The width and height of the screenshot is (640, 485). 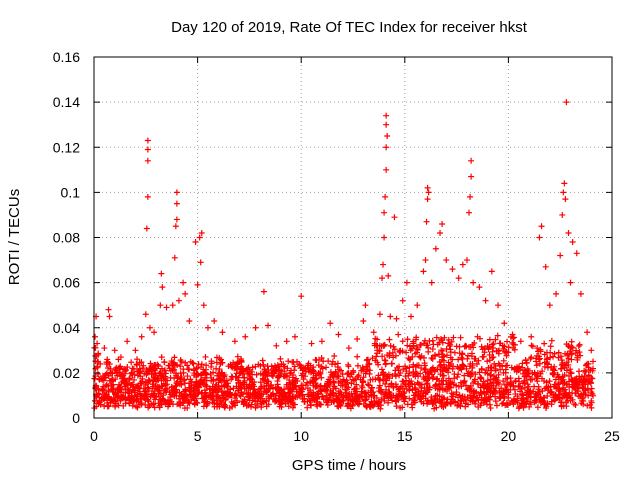 What do you see at coordinates (301, 436) in the screenshot?
I see `x-tick-label: 10` at bounding box center [301, 436].